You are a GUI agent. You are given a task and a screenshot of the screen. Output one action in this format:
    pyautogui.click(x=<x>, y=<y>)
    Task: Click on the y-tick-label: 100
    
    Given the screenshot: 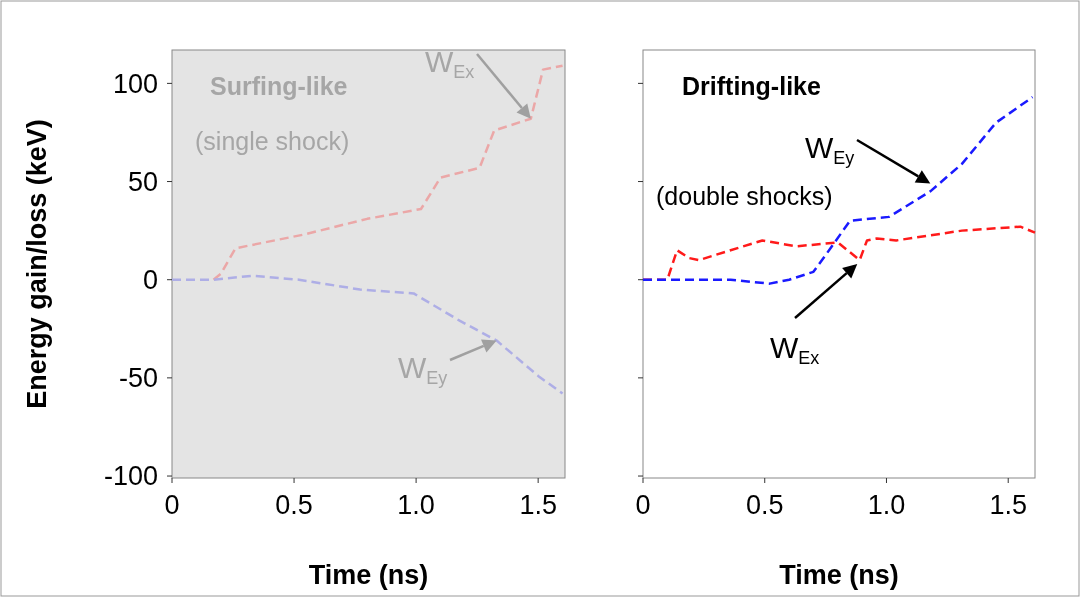 What is the action you would take?
    pyautogui.click(x=135, y=83)
    